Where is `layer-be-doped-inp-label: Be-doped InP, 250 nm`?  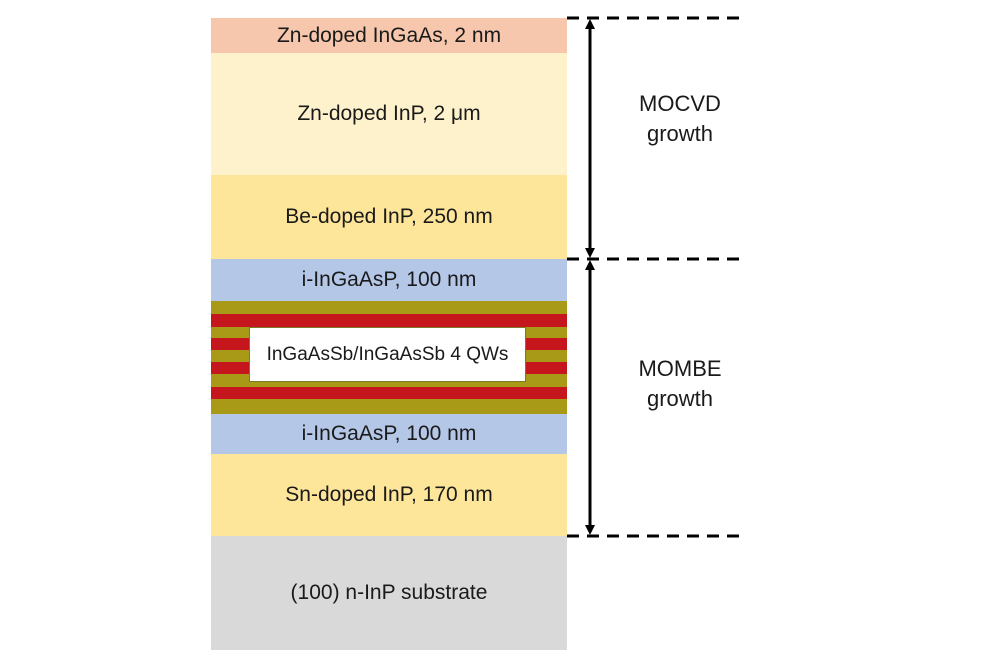
layer-be-doped-inp-label: Be-doped InP, 250 nm is located at coordinates (389, 216).